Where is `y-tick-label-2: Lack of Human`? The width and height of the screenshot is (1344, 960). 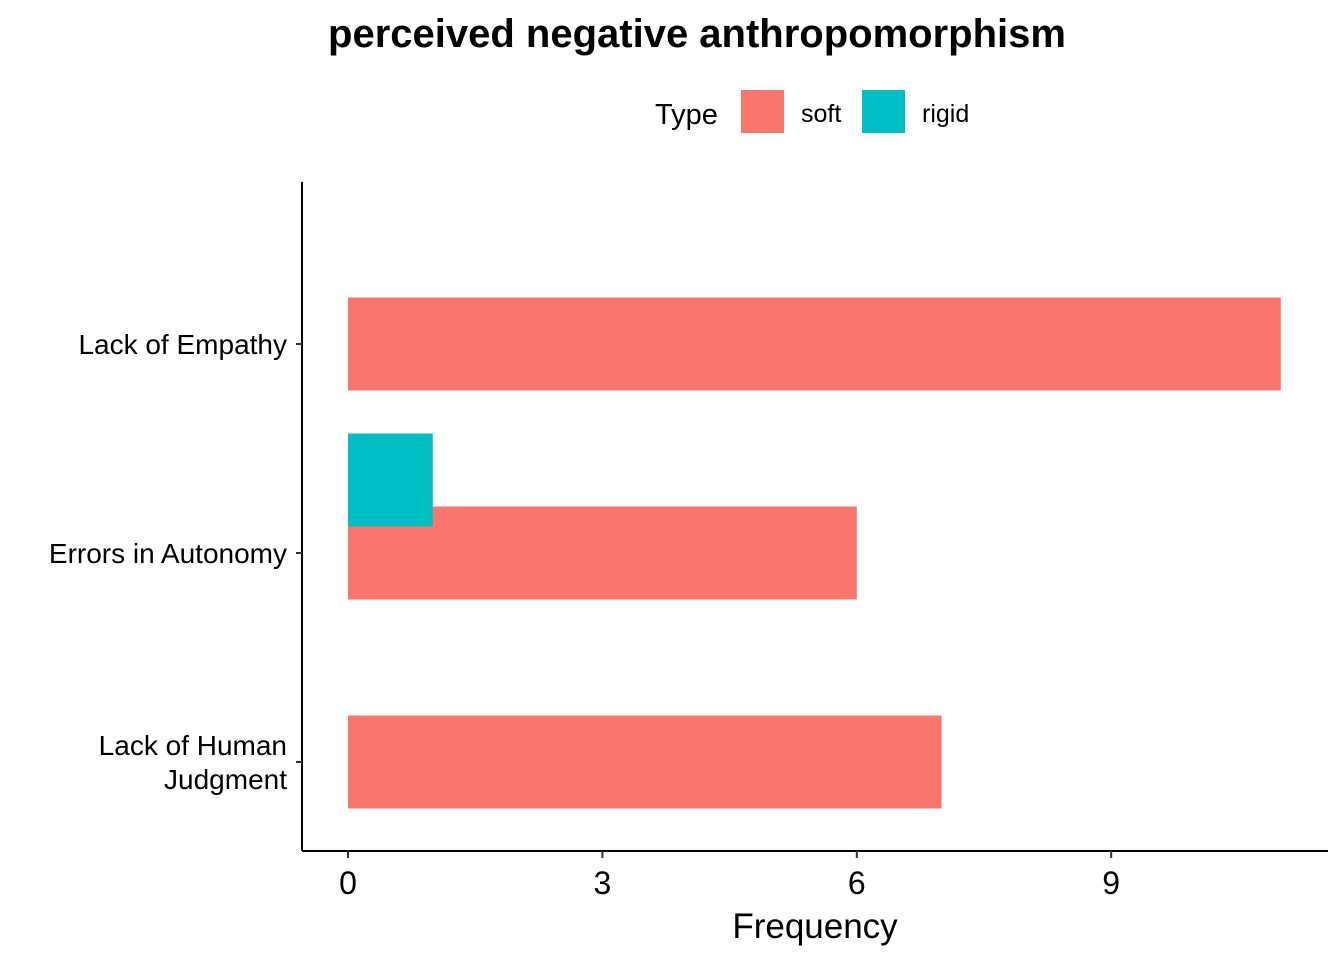 y-tick-label-2: Lack of Human is located at coordinates (193, 745).